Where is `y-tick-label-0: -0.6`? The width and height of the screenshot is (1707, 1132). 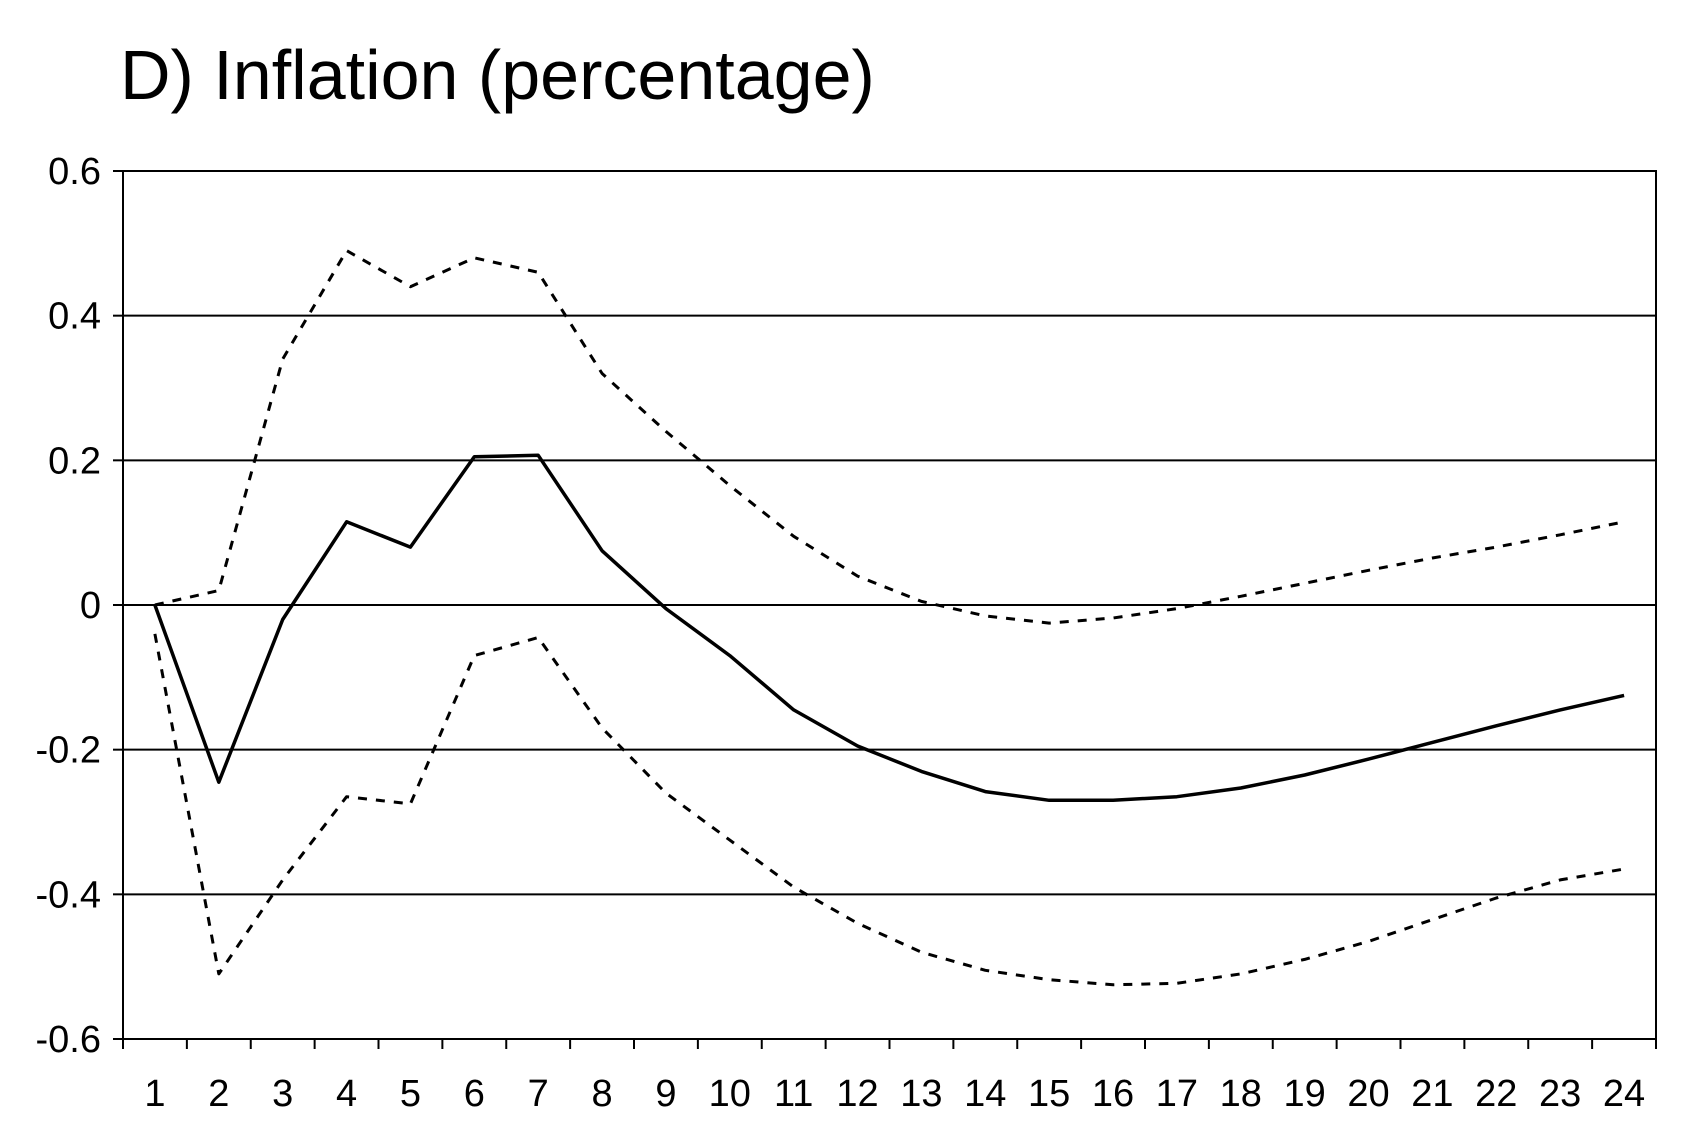
y-tick-label-0: -0.6 is located at coordinates (68, 1040).